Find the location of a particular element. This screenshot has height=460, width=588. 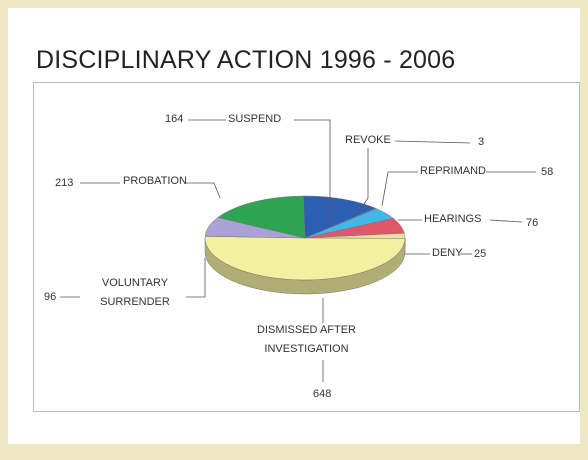

slice-label: PROBATION is located at coordinates (155, 181).